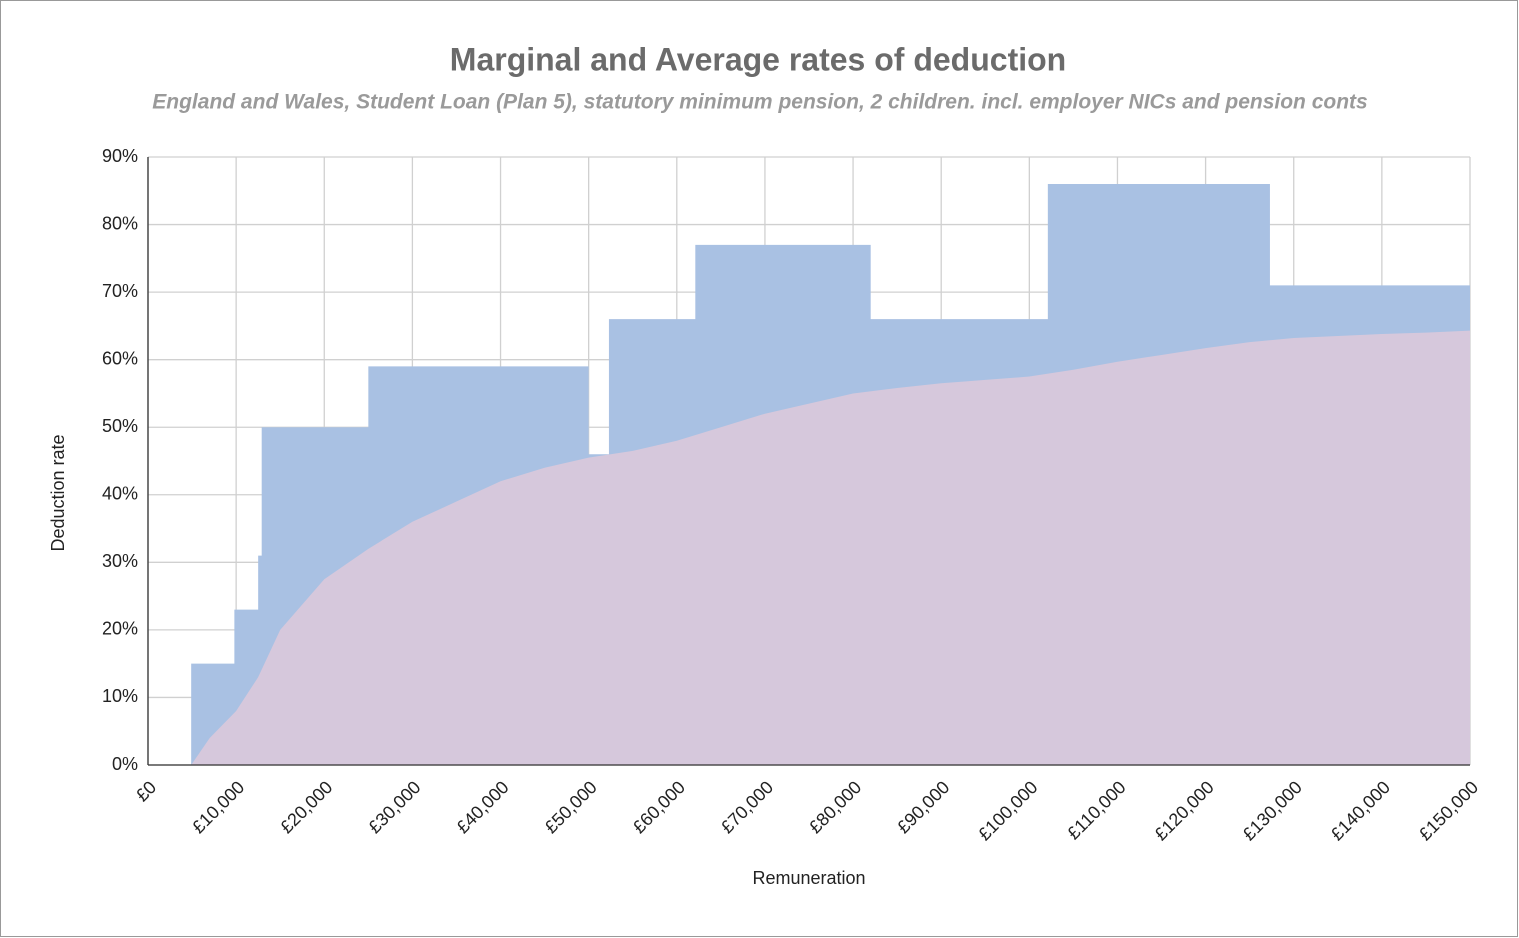 Image resolution: width=1519 pixels, height=938 pixels. What do you see at coordinates (120, 358) in the screenshot?
I see `y-tick-label: 60%` at bounding box center [120, 358].